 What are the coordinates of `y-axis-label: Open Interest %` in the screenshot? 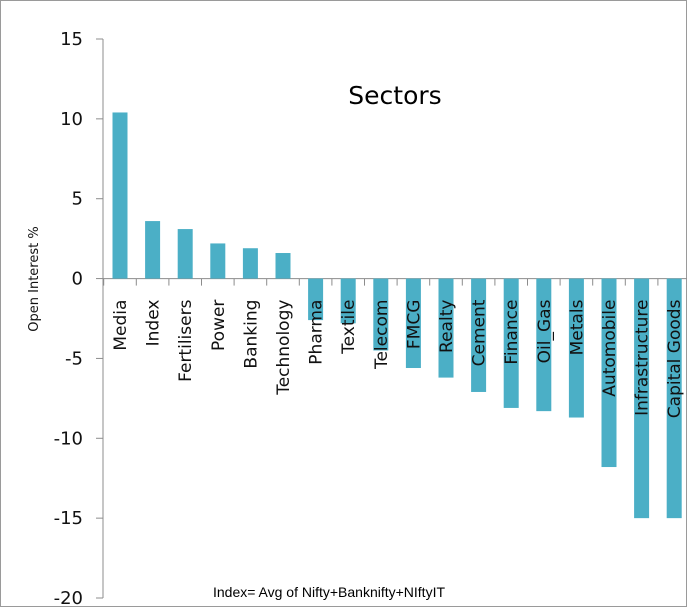 It's located at (34, 278).